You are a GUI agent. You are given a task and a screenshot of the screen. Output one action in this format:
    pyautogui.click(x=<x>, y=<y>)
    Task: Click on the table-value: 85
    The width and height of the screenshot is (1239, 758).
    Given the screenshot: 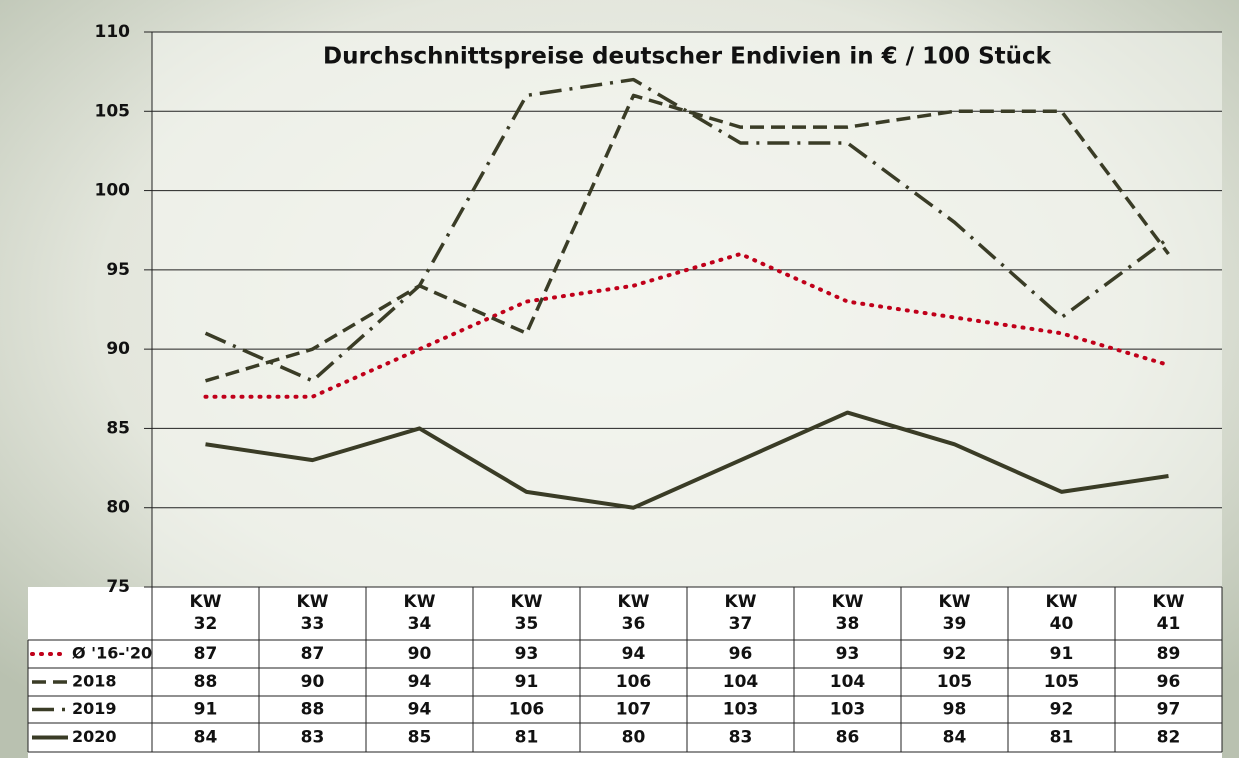 What is the action you would take?
    pyautogui.click(x=420, y=738)
    